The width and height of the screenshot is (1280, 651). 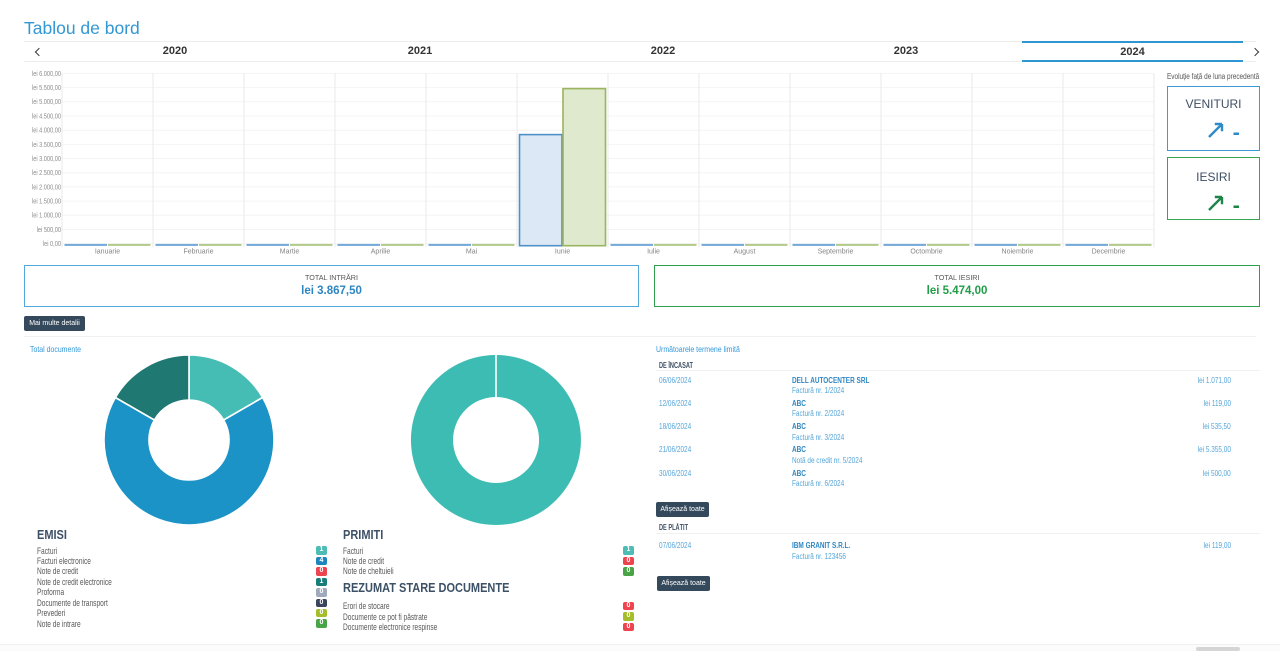 What do you see at coordinates (1018, 252) in the screenshot?
I see `svg-text: Noiembrie` at bounding box center [1018, 252].